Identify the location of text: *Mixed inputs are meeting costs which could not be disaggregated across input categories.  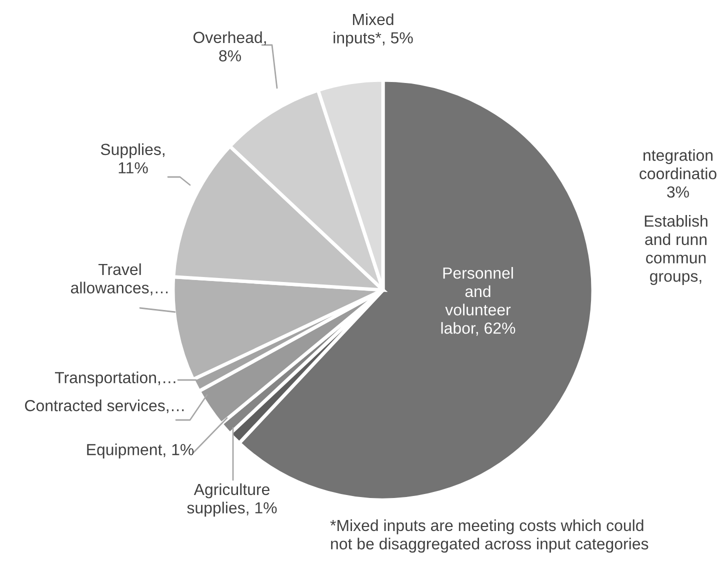
(489, 536).